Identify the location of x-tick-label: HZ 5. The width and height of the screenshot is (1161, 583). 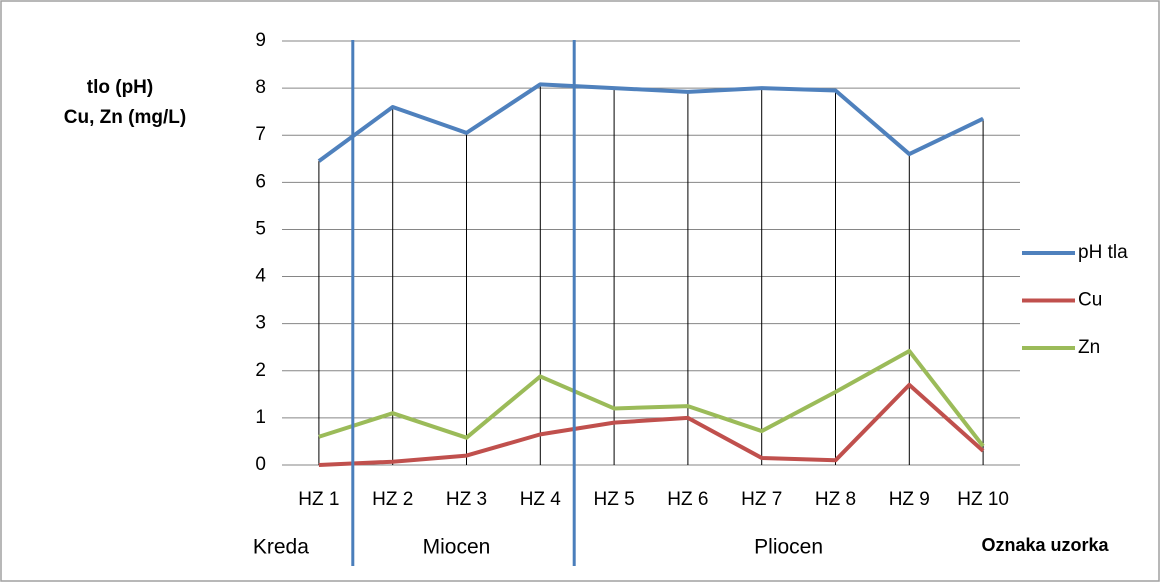
(614, 499).